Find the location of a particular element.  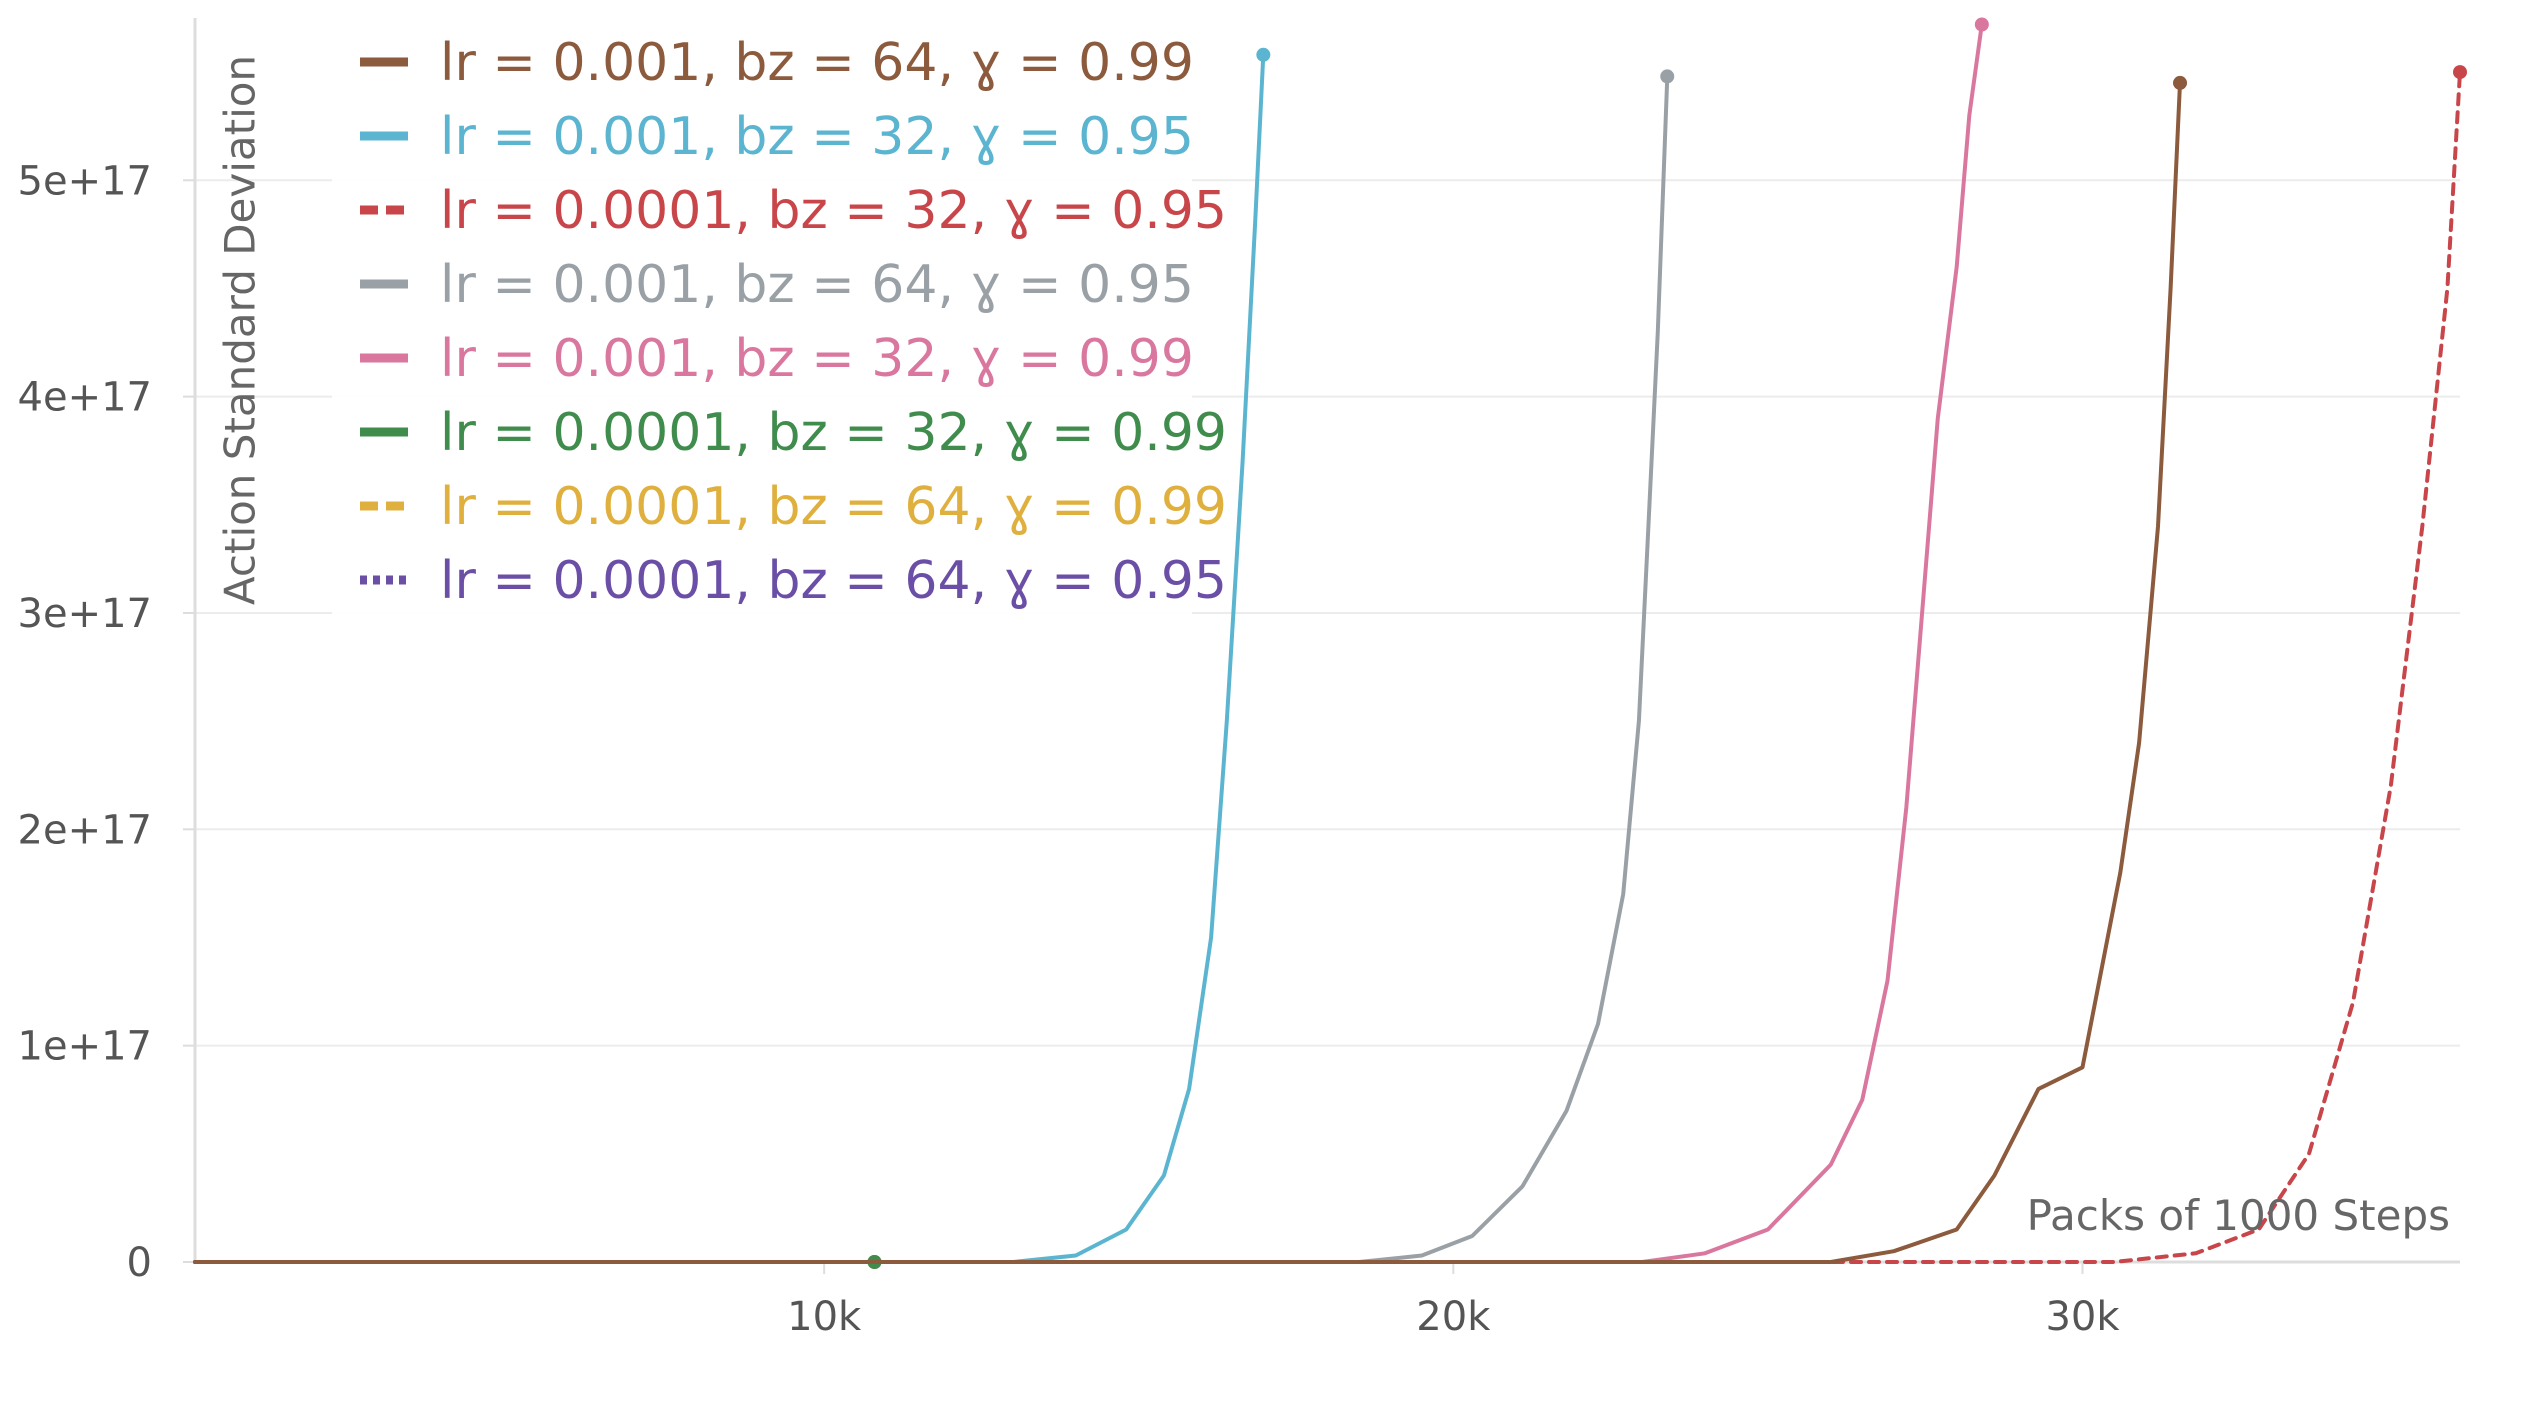

legend-entry-label: lr = 0.001, bz = 32, ɣ = 0.95 is located at coordinates (817, 137).